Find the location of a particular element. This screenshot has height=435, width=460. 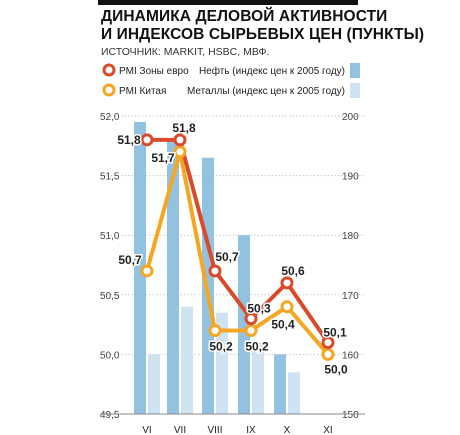

data-label-pmi-euro: 50,3 is located at coordinates (259, 309).